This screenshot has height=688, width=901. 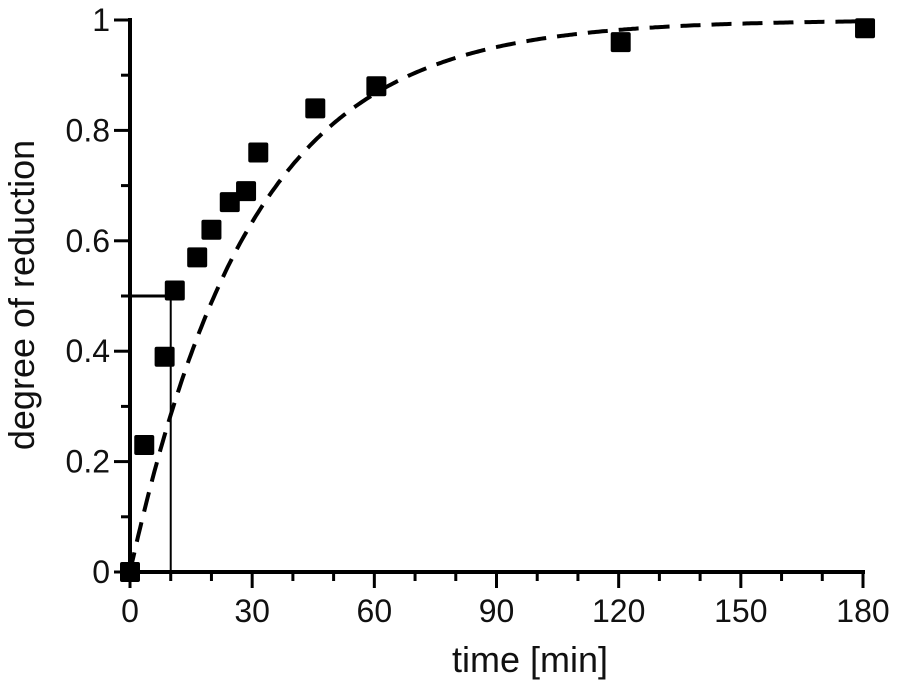 I want to click on x-tick-label: 30, so click(x=252, y=611).